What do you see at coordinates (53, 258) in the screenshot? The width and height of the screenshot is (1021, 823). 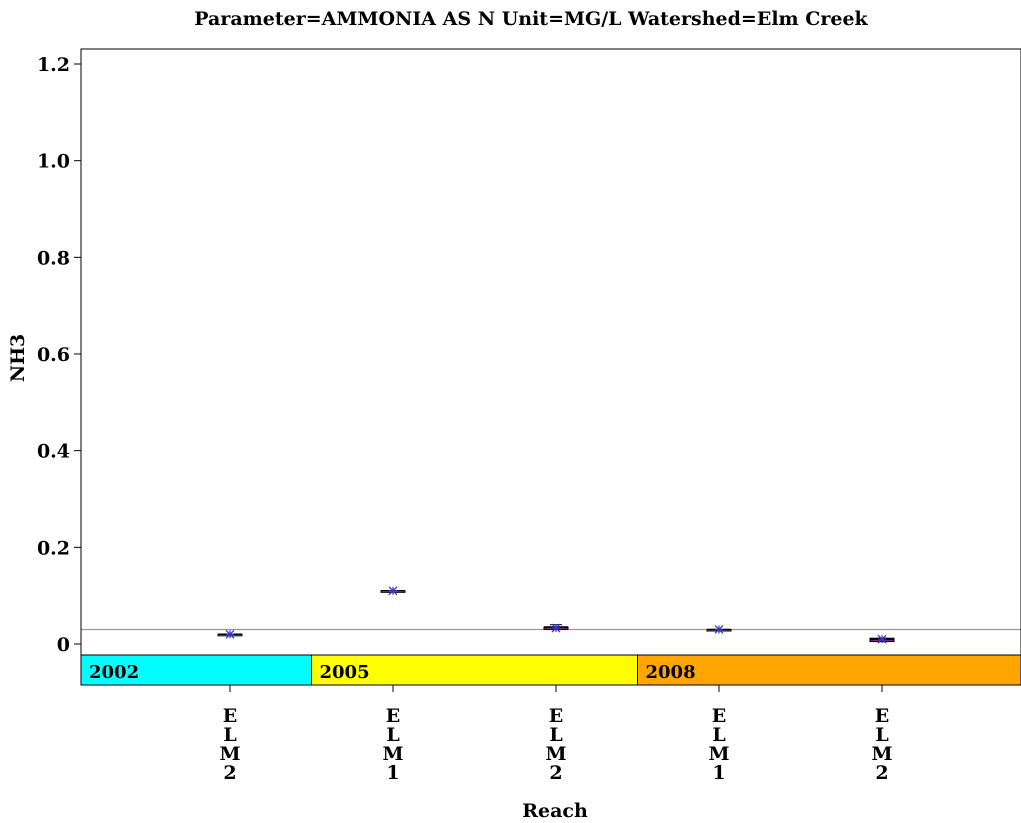 I see `y-tick-label: 0.8` at bounding box center [53, 258].